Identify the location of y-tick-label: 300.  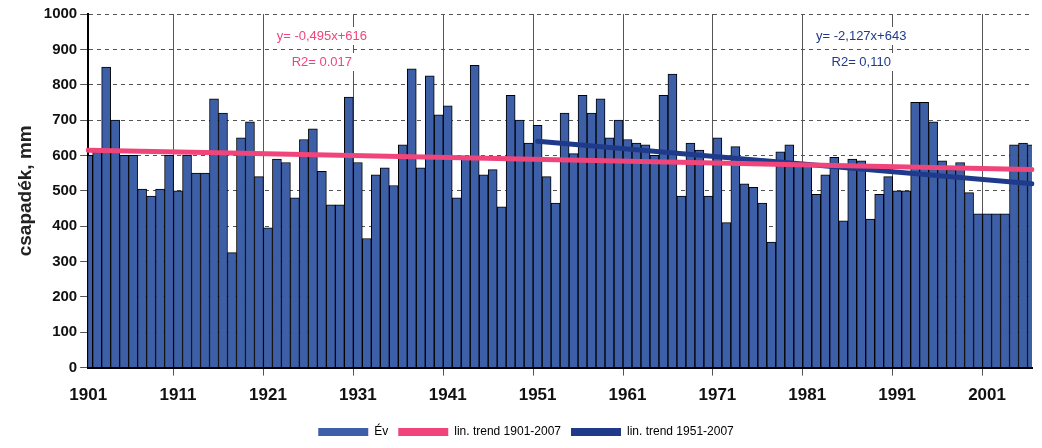
(65, 260).